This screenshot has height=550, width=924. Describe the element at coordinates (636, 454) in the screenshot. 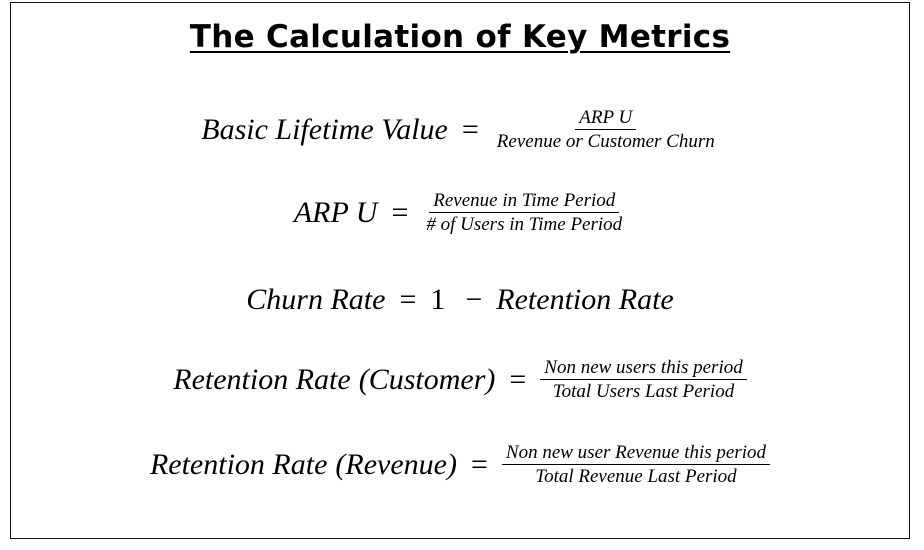

I see `fraction-numerator: Non new user Revenue this period` at that location.